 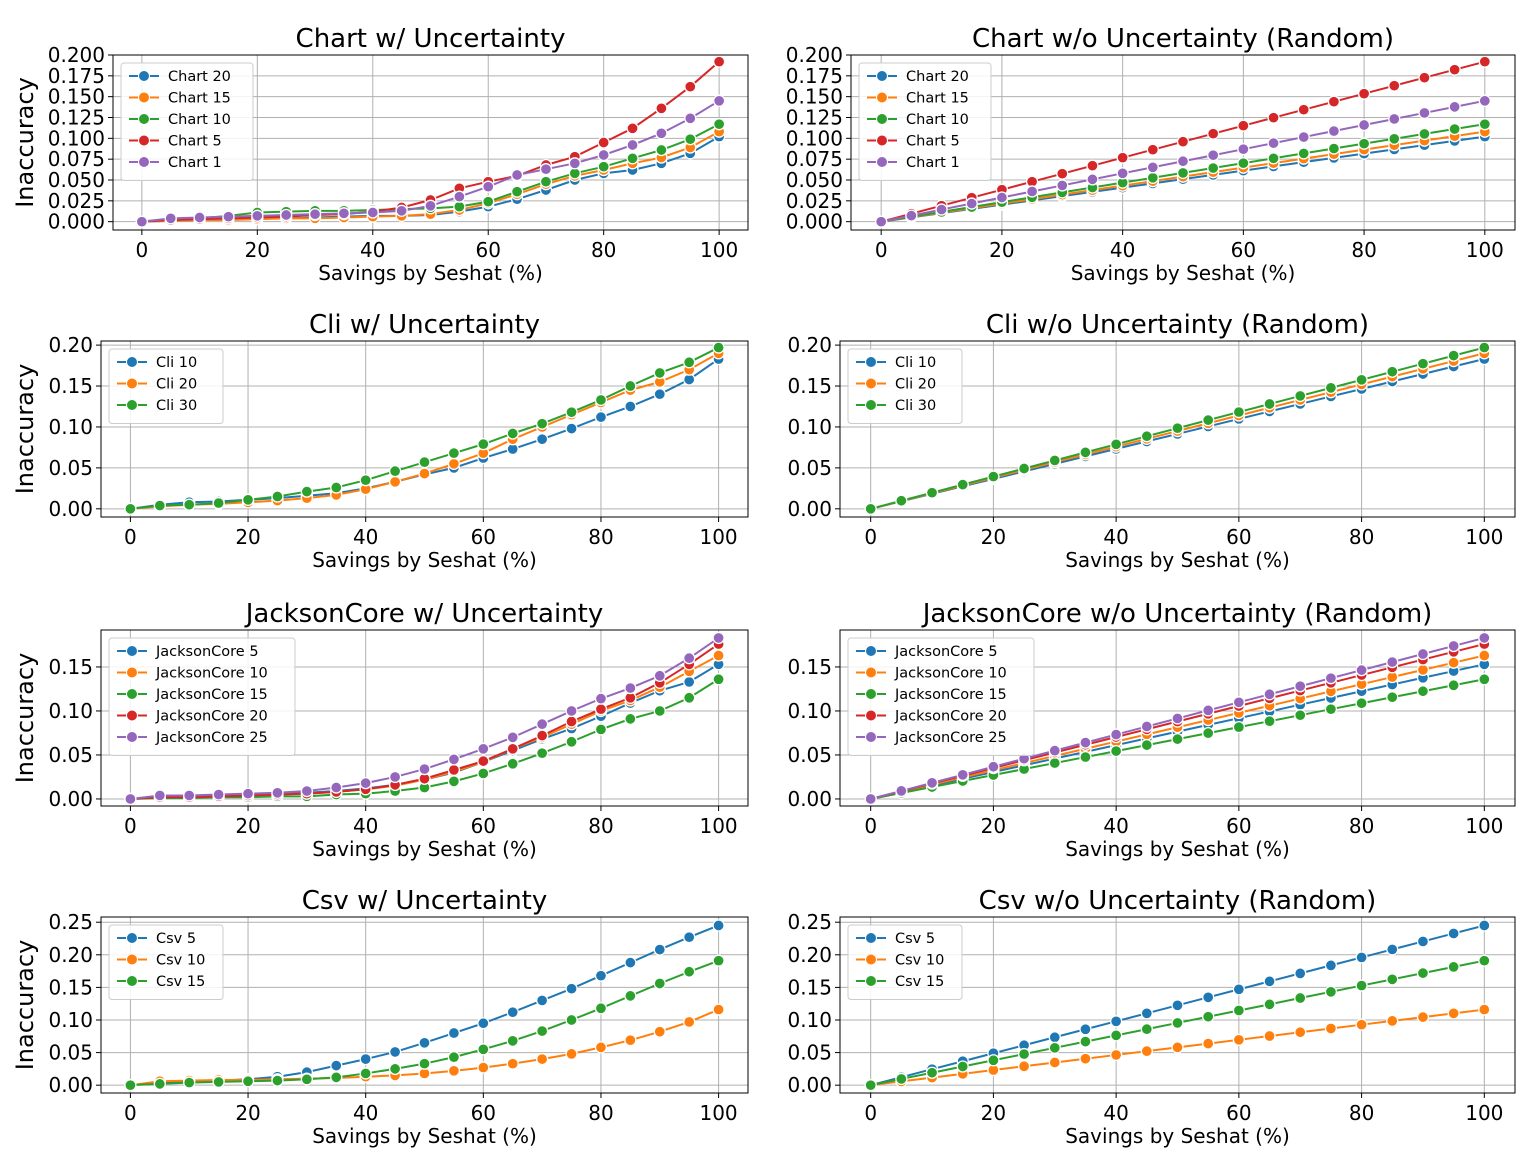 What do you see at coordinates (176, 406) in the screenshot?
I see `legend-label: Cli 30` at bounding box center [176, 406].